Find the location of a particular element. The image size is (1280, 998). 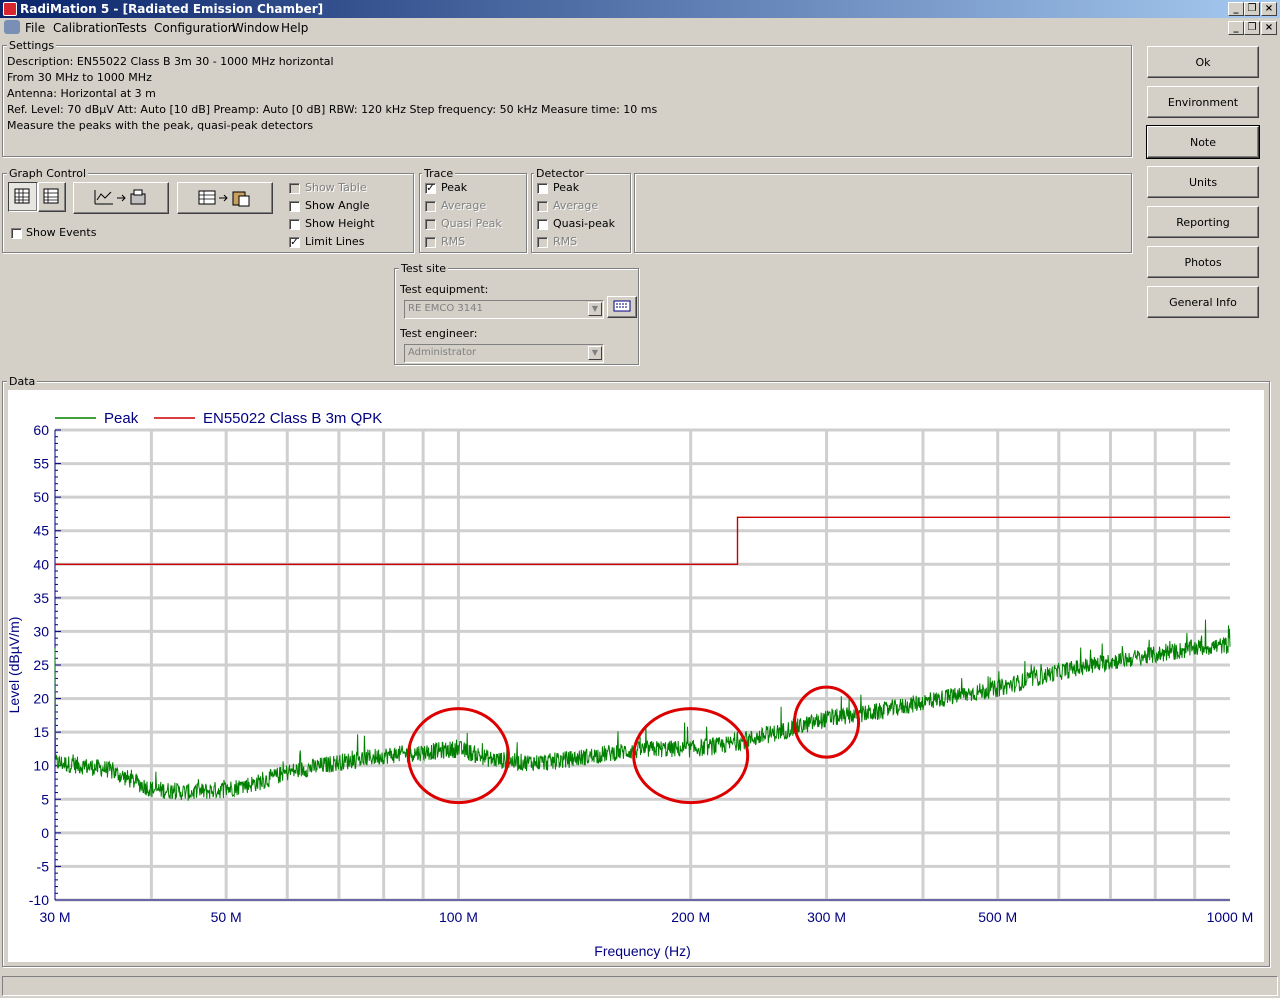

minimize-icon: _ is located at coordinates (1236, 9).